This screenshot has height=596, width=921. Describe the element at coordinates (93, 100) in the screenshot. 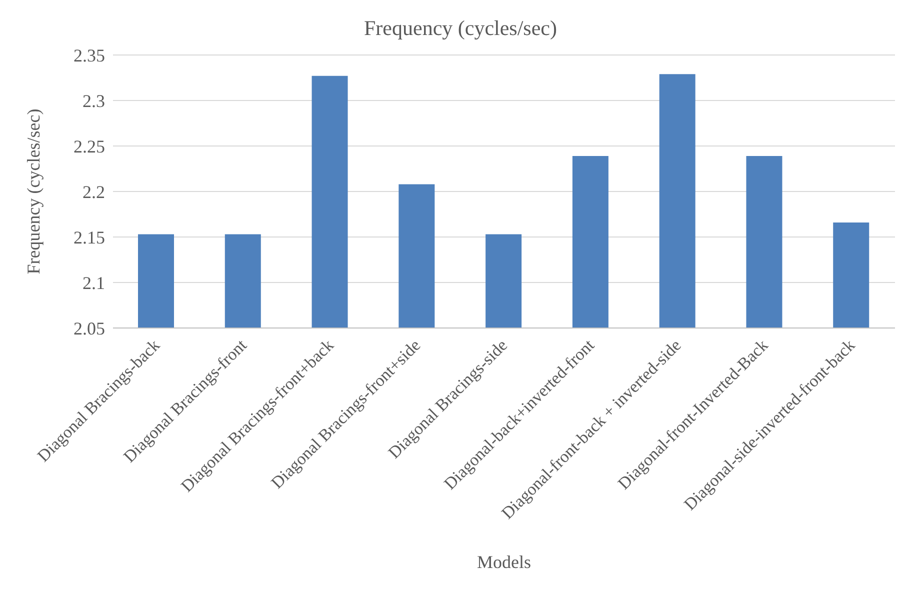

I see `y-tick-label: 2.3` at that location.